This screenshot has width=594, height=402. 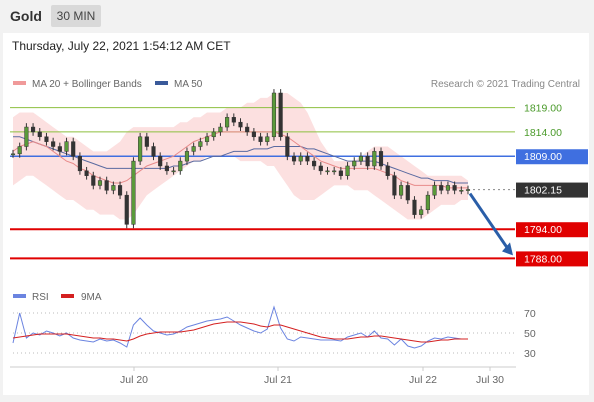 What do you see at coordinates (121, 46) in the screenshot?
I see `chart-subtitle: Thursday, July 22, 2021 1:54:12 AM CET` at bounding box center [121, 46].